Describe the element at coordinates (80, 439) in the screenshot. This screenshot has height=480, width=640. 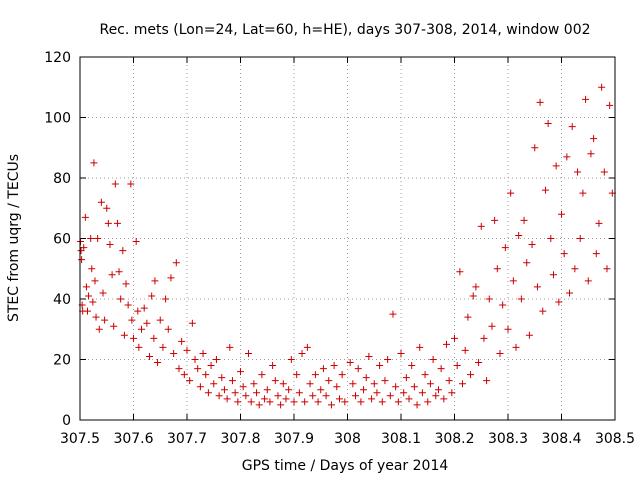
I see `x-tick-label: 307.5` at that location.